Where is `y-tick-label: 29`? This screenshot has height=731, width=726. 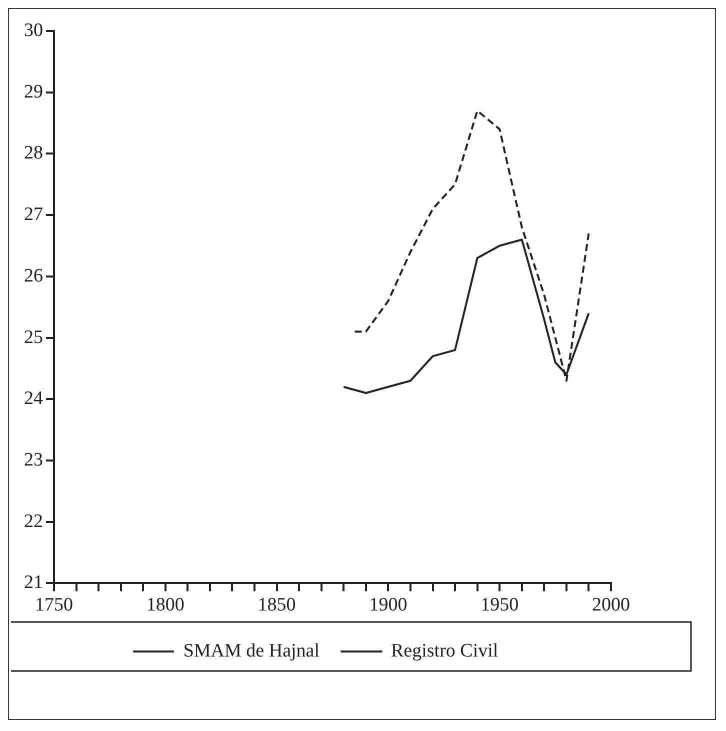 y-tick-label: 29 is located at coordinates (33, 91).